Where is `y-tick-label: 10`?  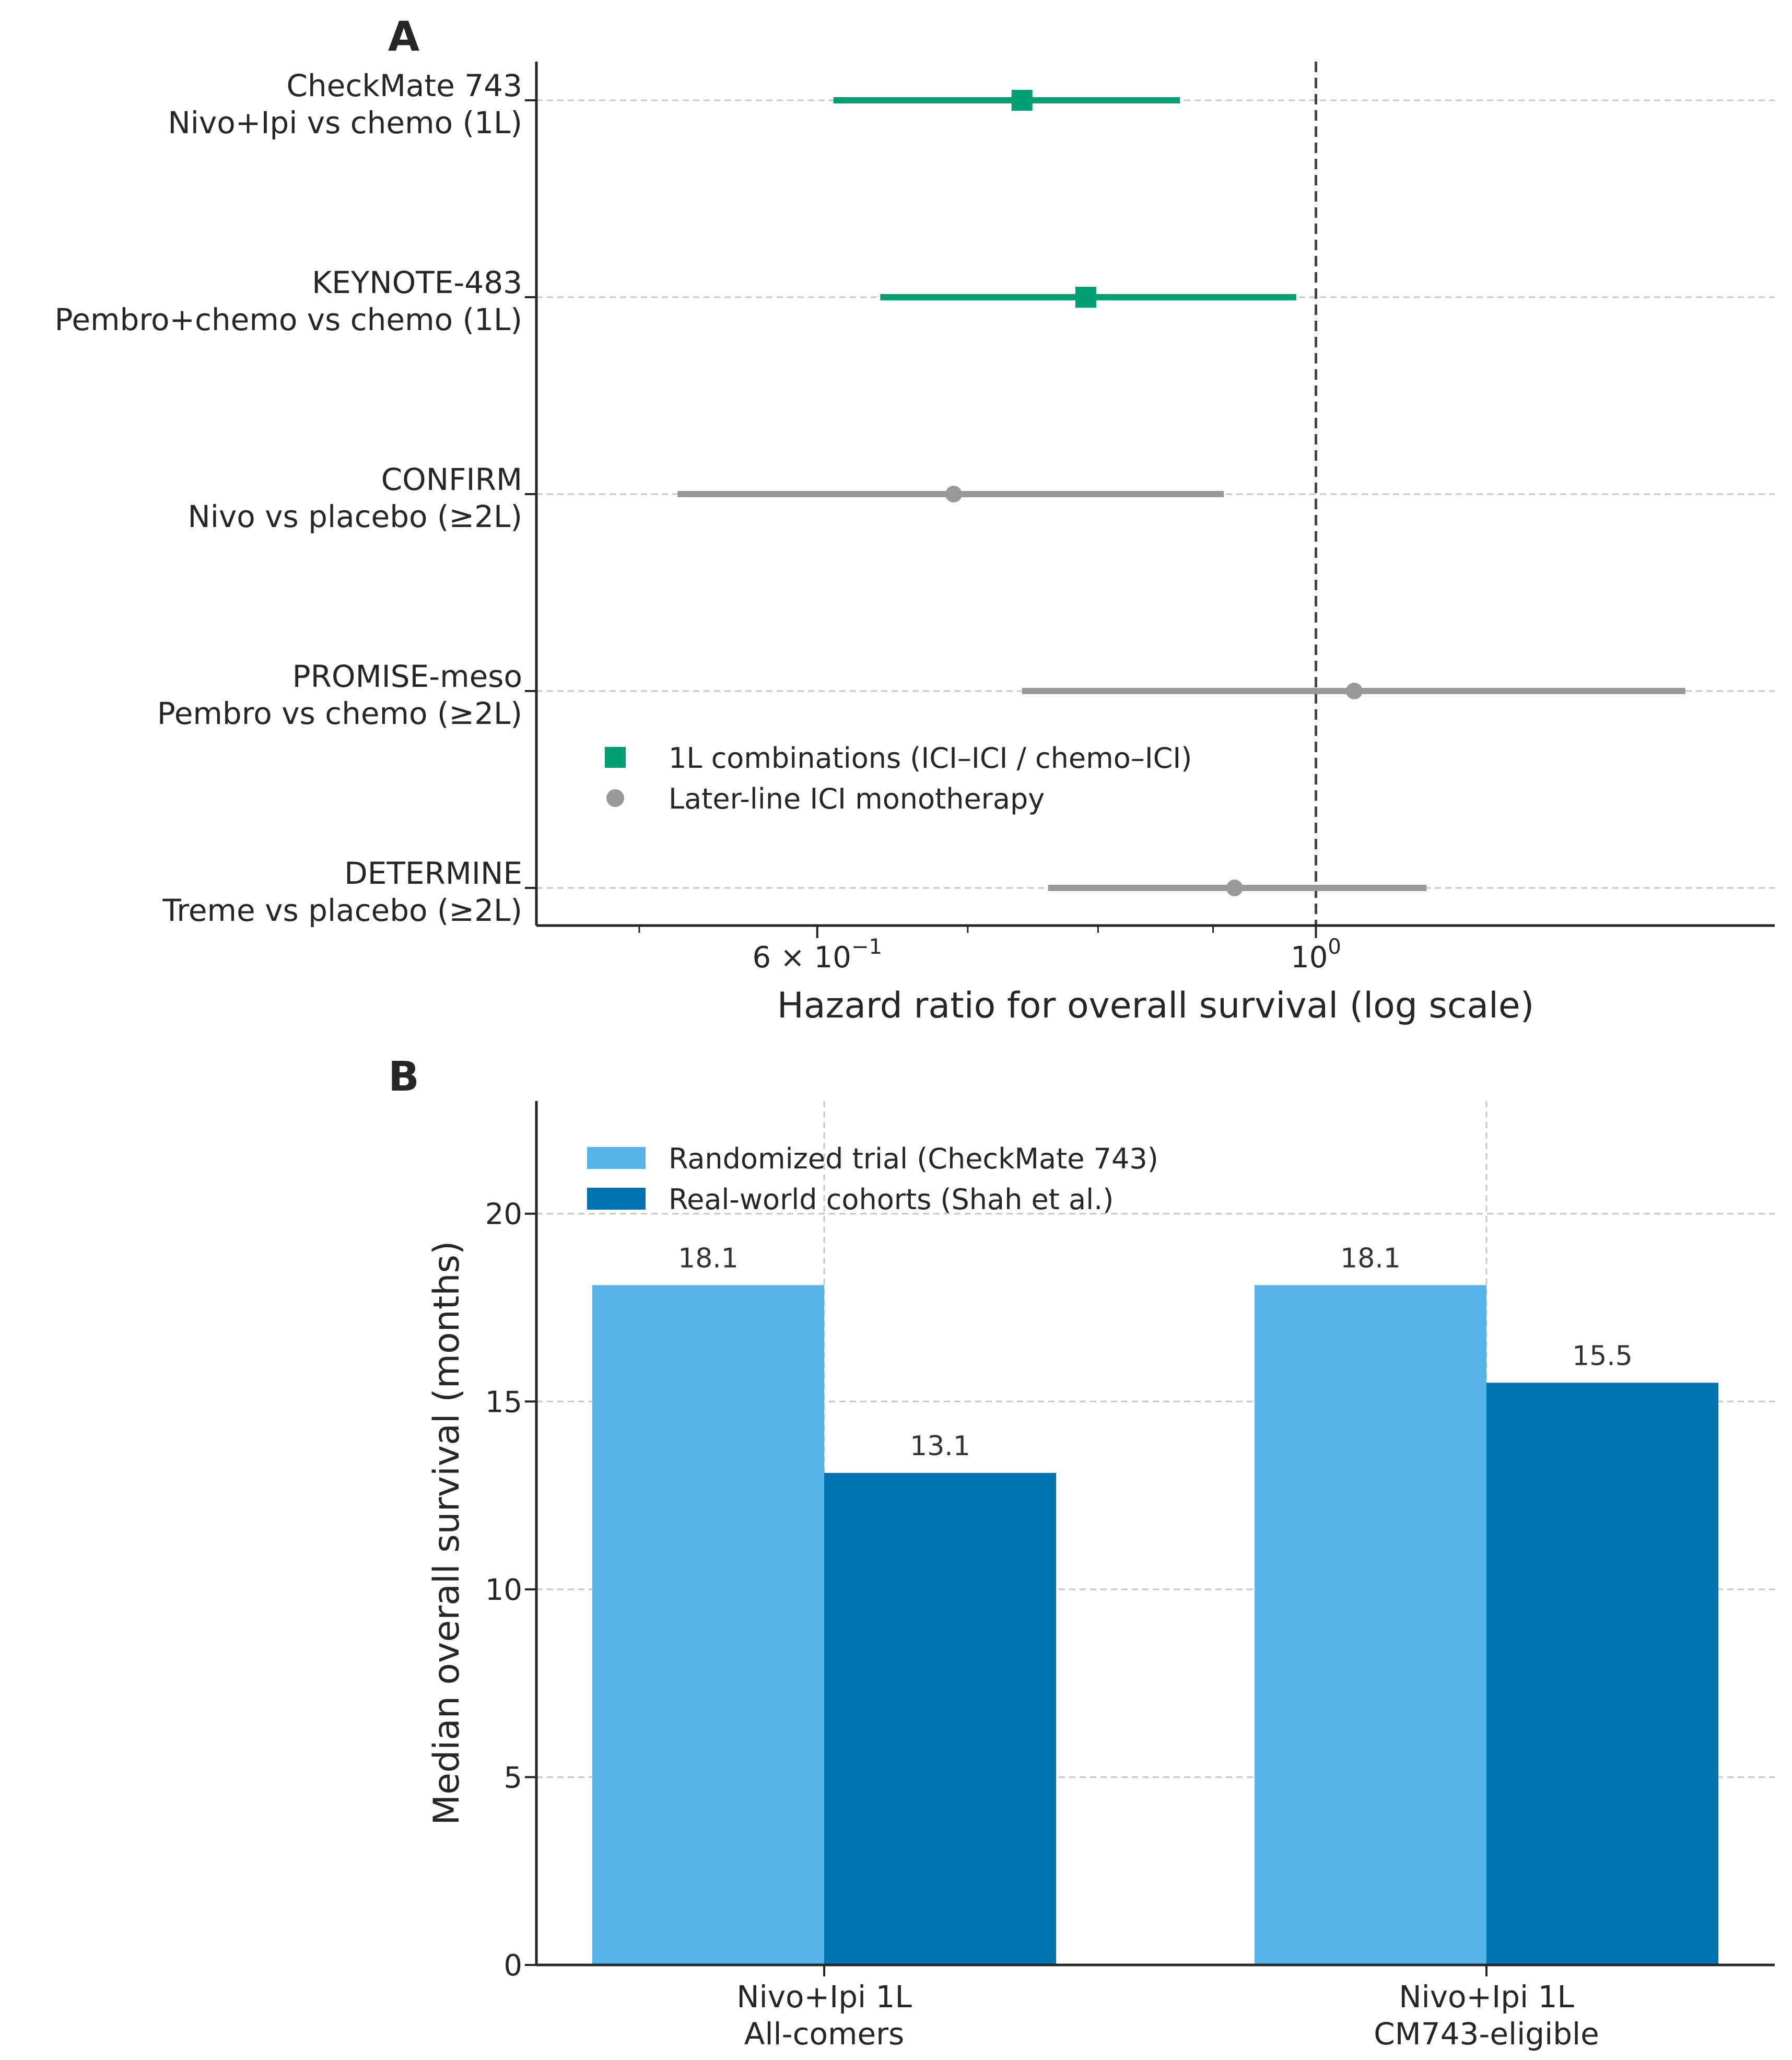 y-tick-label: 10 is located at coordinates (504, 1590).